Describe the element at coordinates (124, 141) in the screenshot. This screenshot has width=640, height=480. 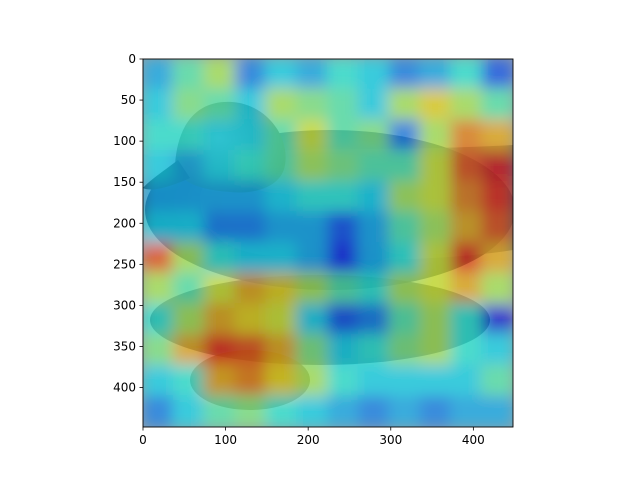
I see `y-tick-label: 100` at that location.